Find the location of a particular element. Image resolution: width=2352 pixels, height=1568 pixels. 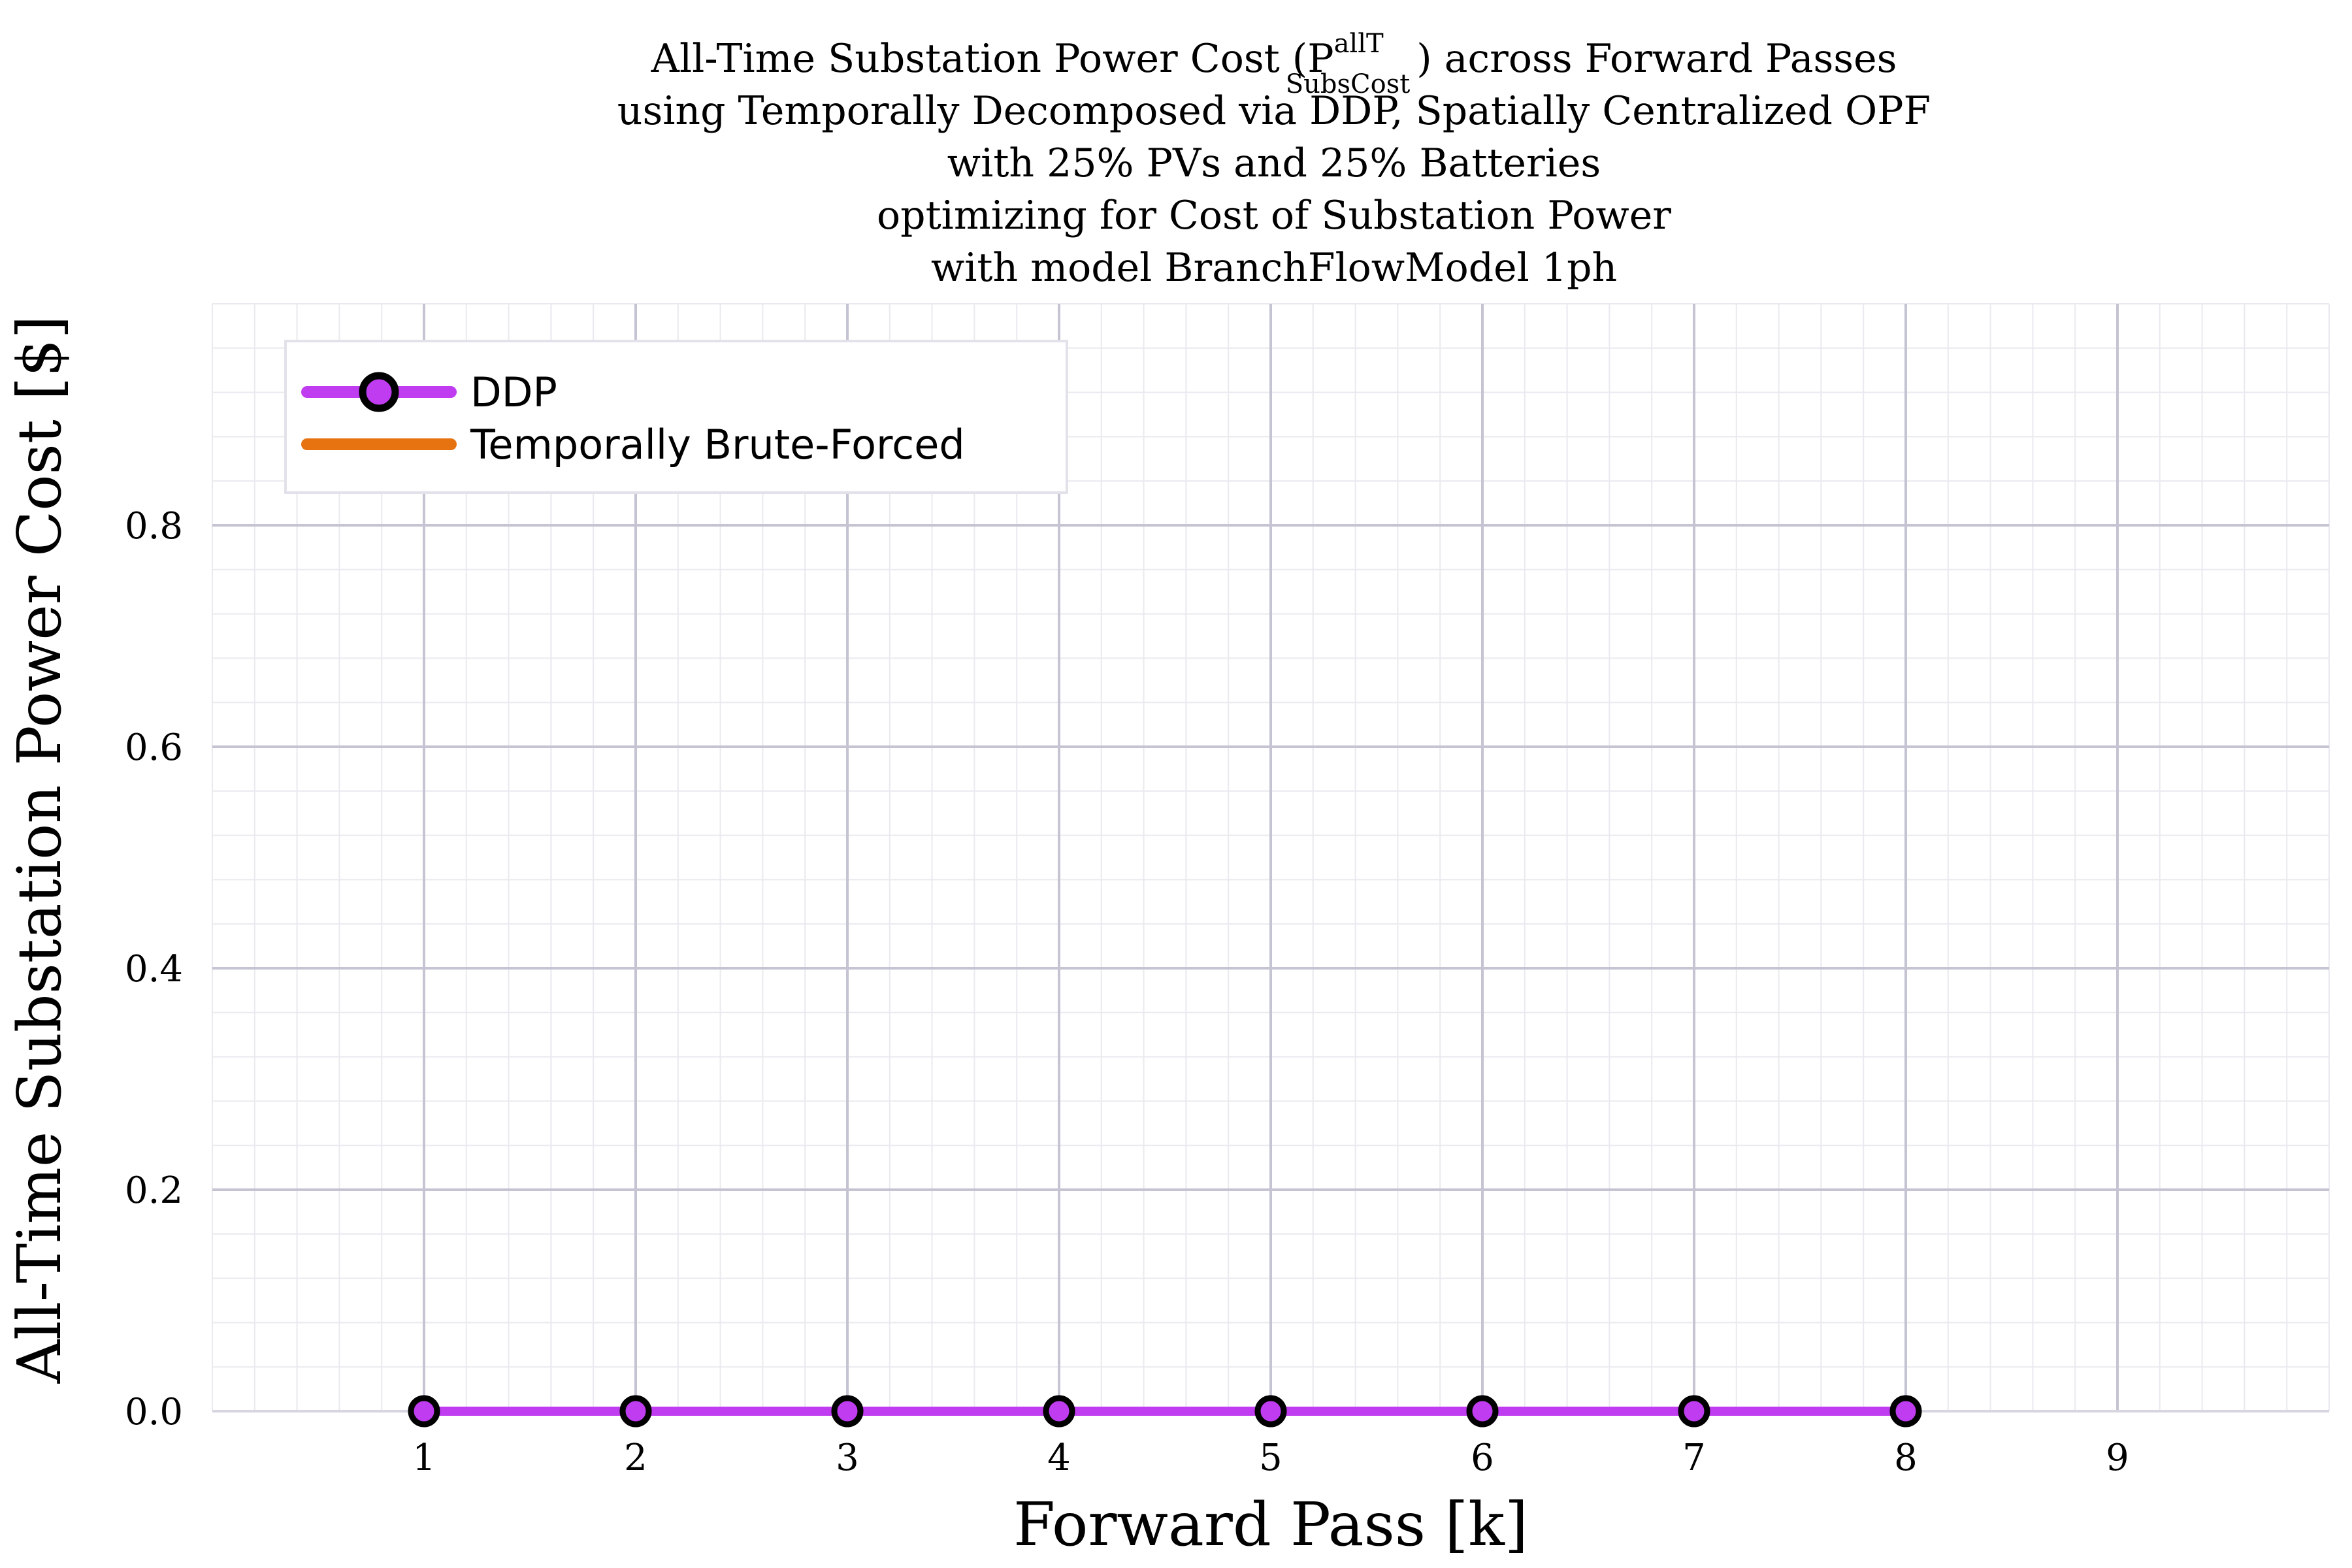

y-tick-labels: 0.0 0.2 0.4 0.6 0.8 is located at coordinates (154, 969).